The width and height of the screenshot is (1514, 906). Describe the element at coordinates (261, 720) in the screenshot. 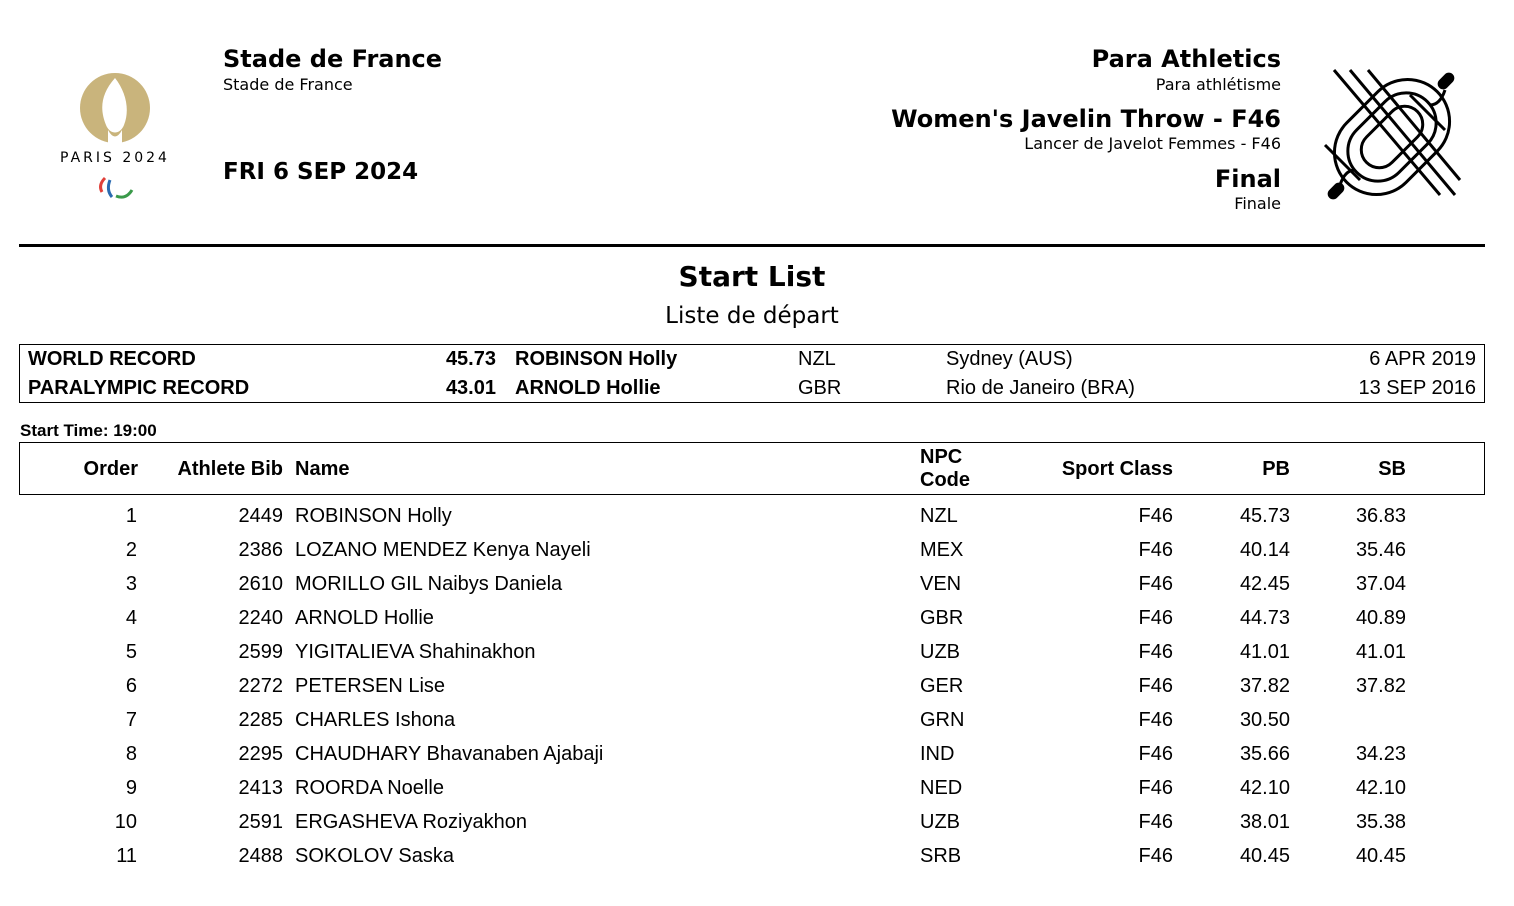

I see `bib-cell: 2285` at that location.